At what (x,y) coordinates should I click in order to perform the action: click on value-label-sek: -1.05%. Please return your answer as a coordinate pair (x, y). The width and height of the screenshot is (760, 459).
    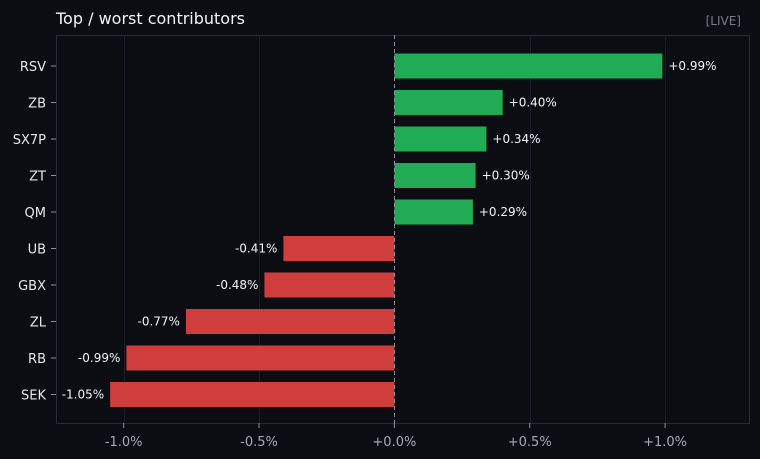
    Looking at the image, I should click on (83, 395).